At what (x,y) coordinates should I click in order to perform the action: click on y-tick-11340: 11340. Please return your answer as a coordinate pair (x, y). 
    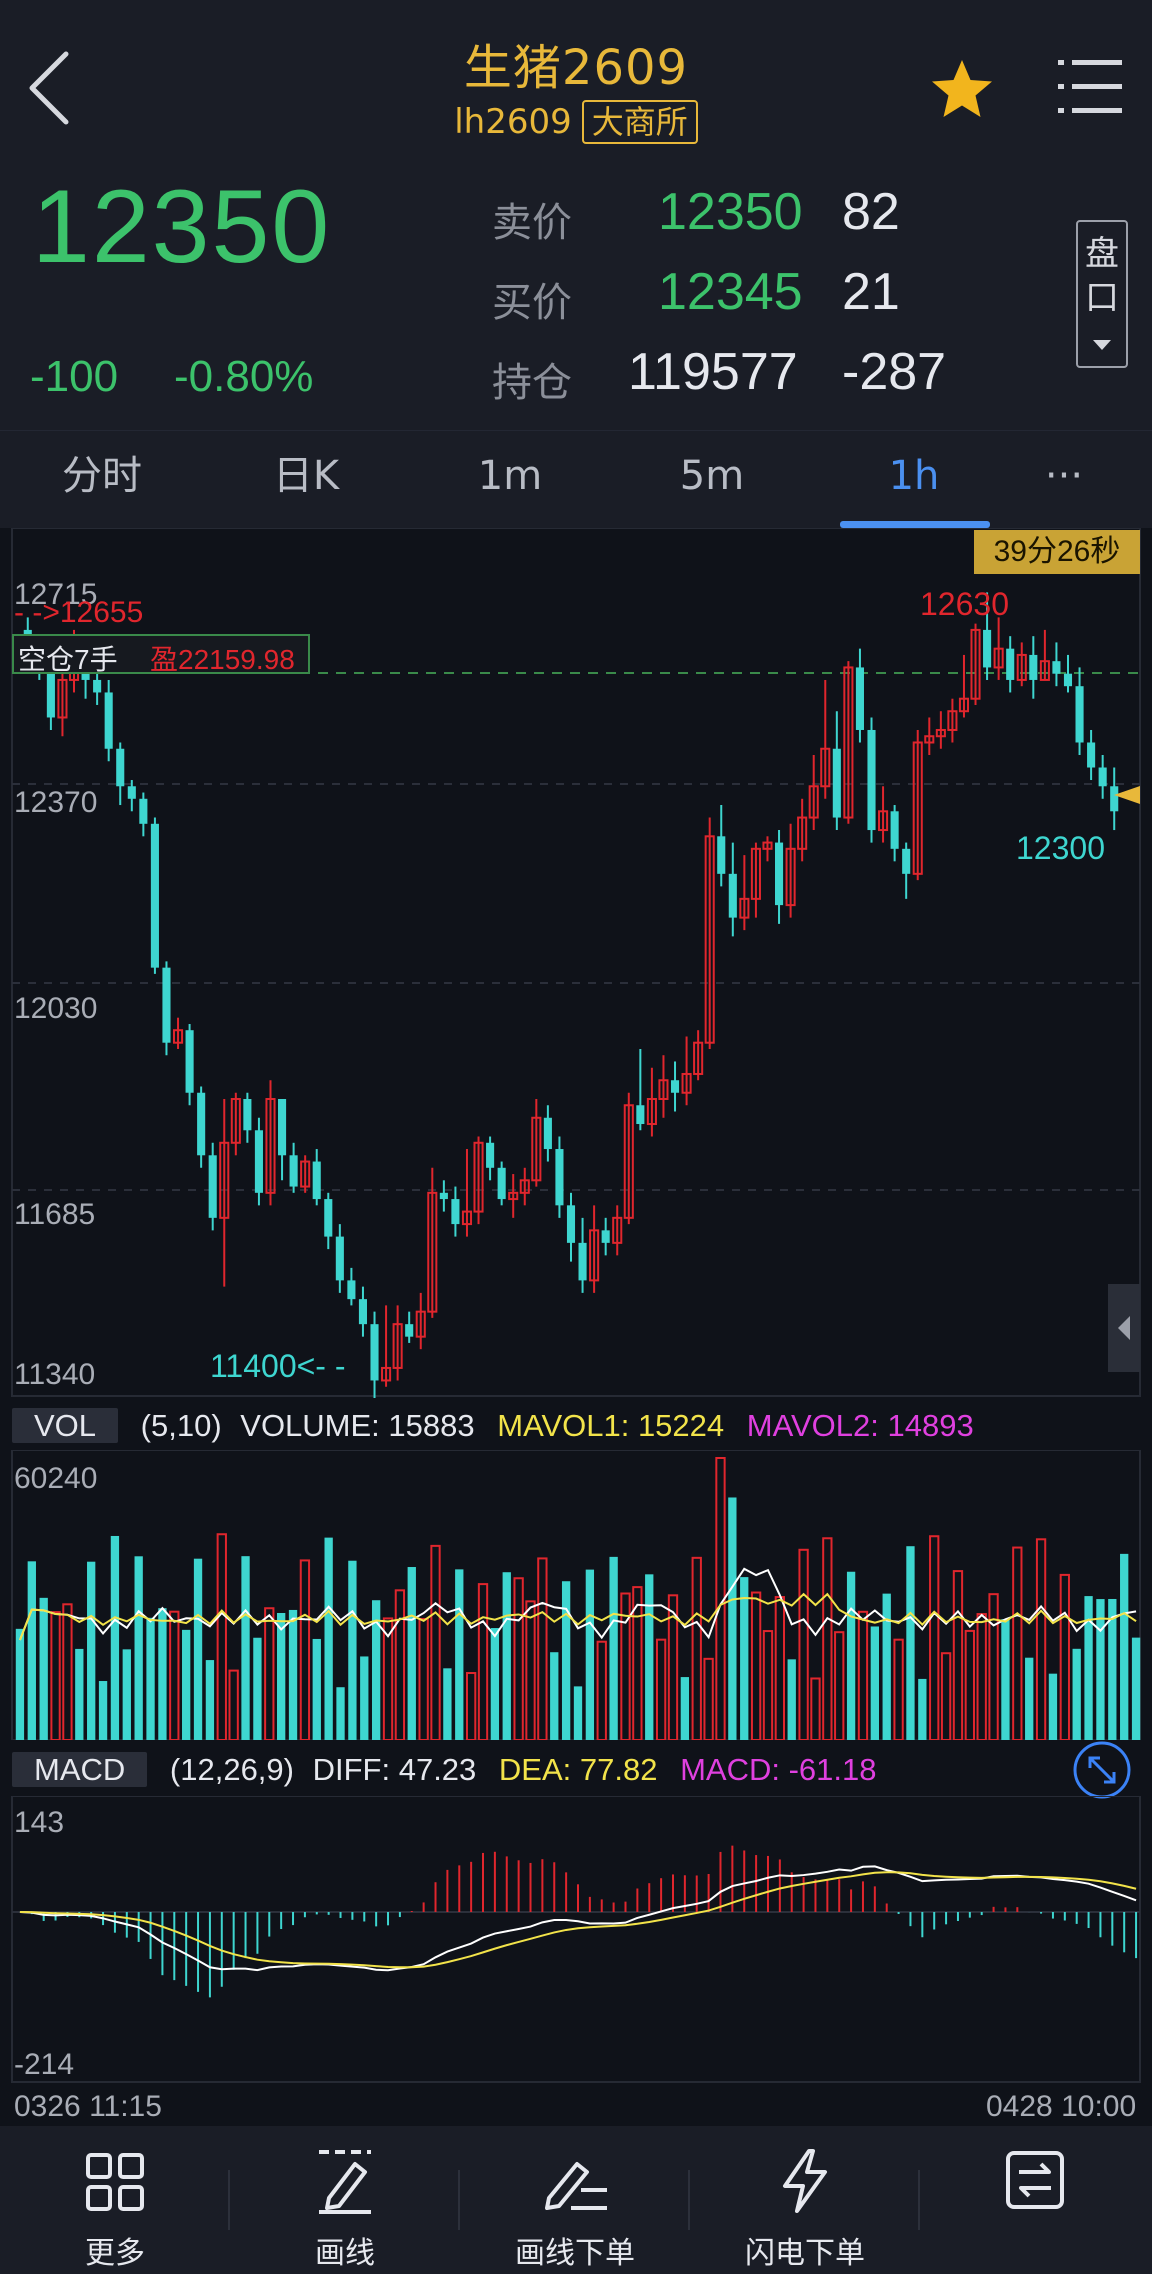
    Looking at the image, I should click on (55, 1374).